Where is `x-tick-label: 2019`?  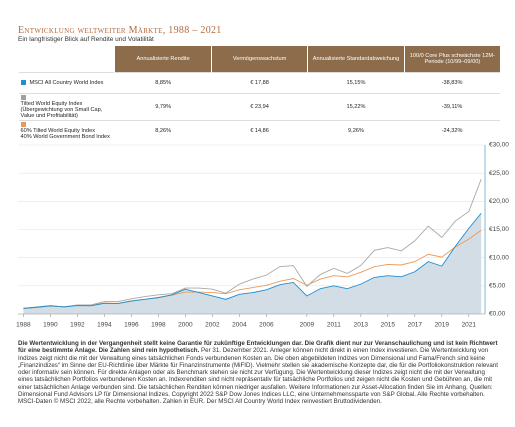
x-tick-label: 2019 is located at coordinates (442, 325).